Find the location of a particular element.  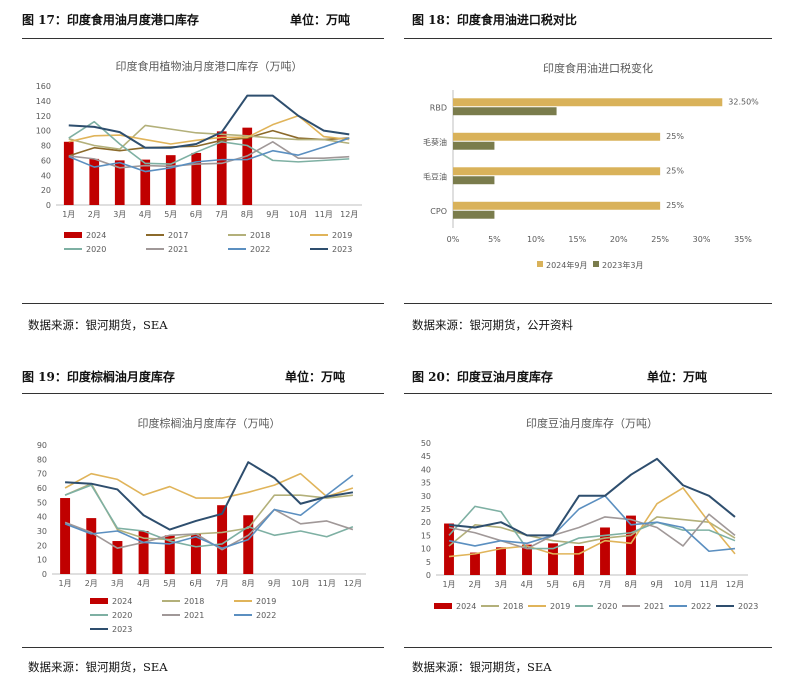

x-tick-label: 30% is located at coordinates (702, 239).